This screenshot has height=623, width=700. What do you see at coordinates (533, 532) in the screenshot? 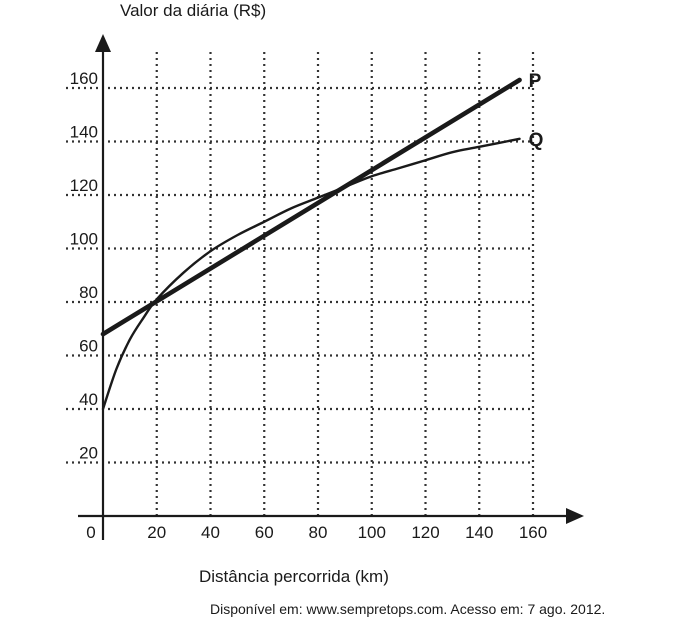
I see `x-tick-label-160: 160` at bounding box center [533, 532].